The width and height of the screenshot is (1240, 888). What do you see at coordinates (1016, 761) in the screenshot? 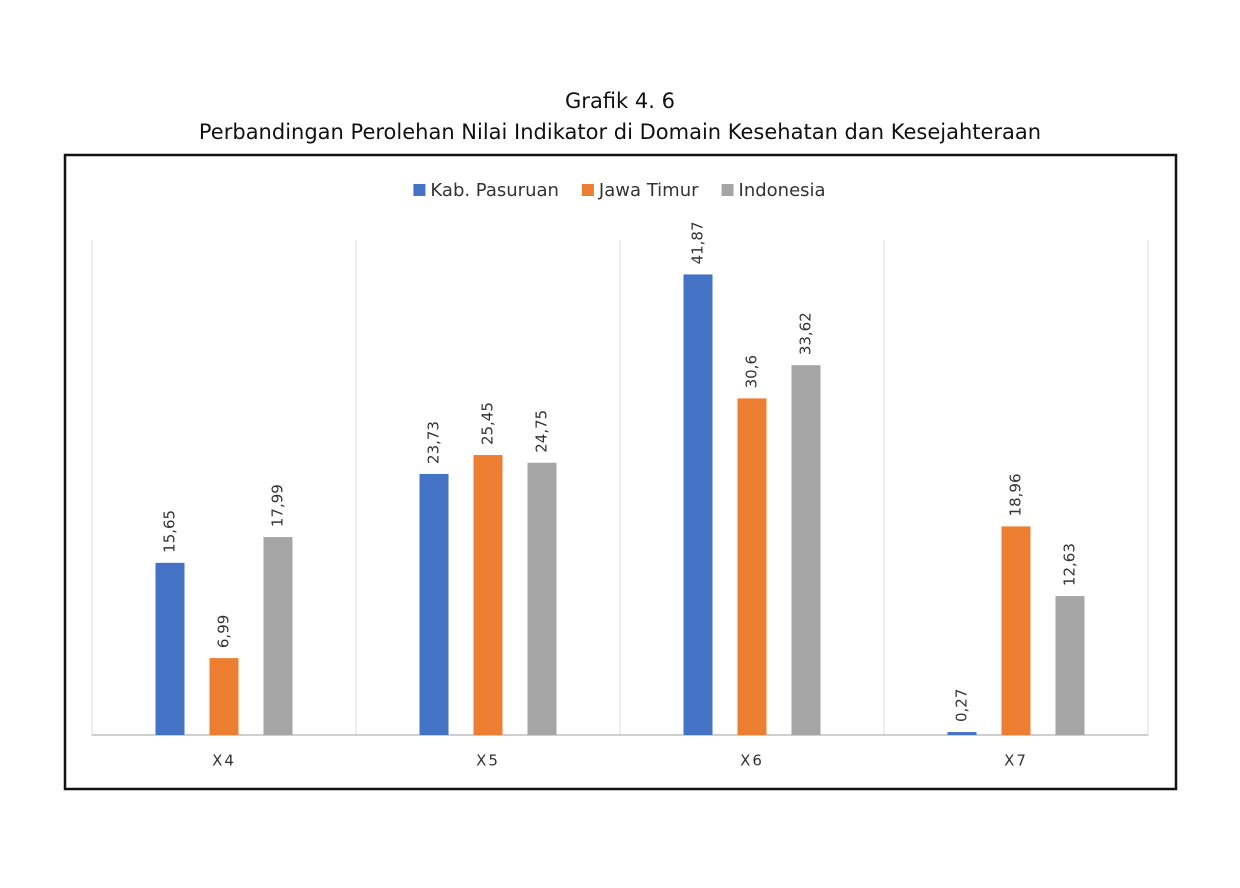
I see `x-tick-label: X7` at bounding box center [1016, 761].